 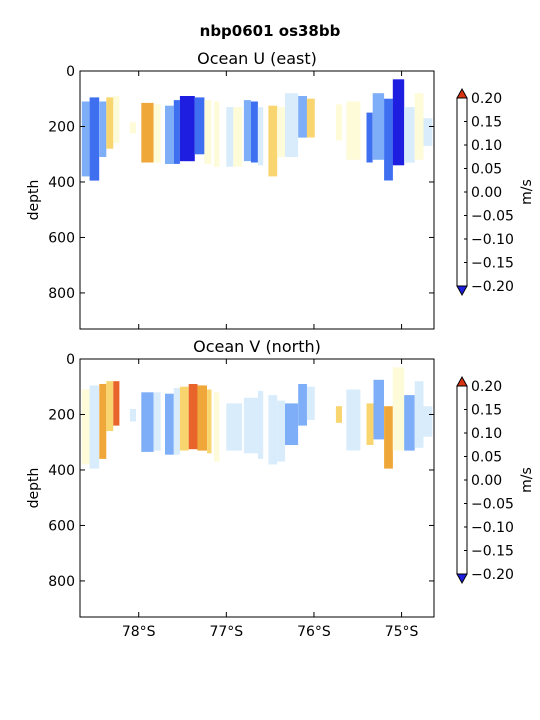 I want to click on x-tick-label: 77°S, so click(x=226, y=632).